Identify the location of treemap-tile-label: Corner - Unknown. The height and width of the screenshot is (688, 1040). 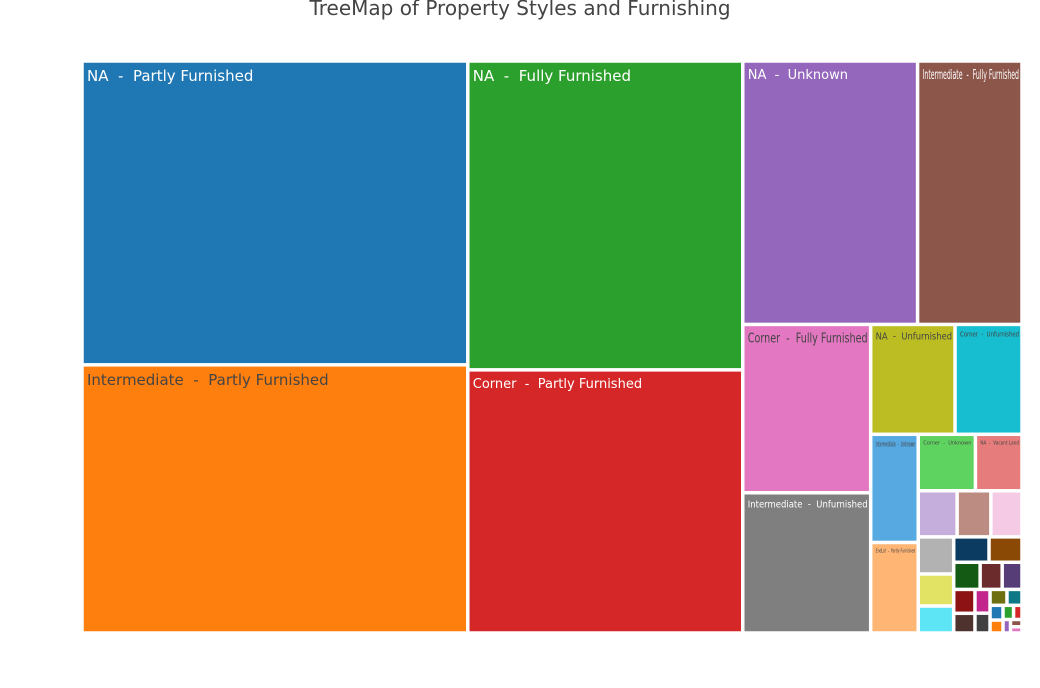
(947, 443).